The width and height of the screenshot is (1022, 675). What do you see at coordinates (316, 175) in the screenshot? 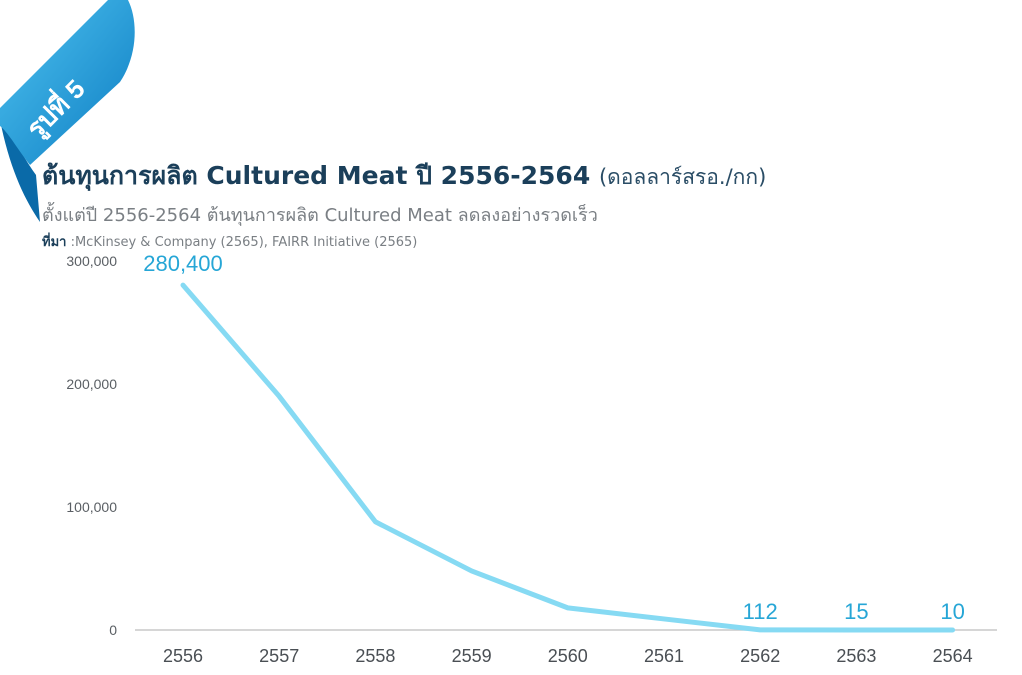
I see `chart-title: ต้นทุนการผลิต Cultured Meat ปี 2556-2564` at bounding box center [316, 175].